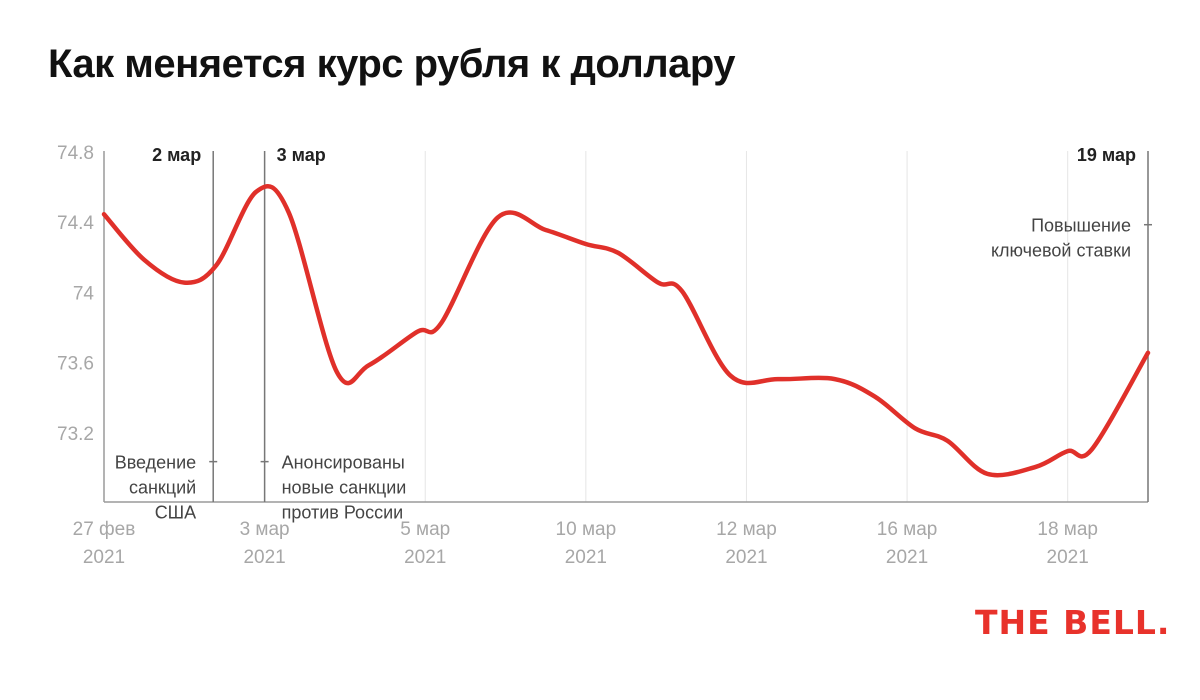 The height and width of the screenshot is (700, 1200). What do you see at coordinates (84, 293) in the screenshot?
I see `y-tick-label: 74` at bounding box center [84, 293].